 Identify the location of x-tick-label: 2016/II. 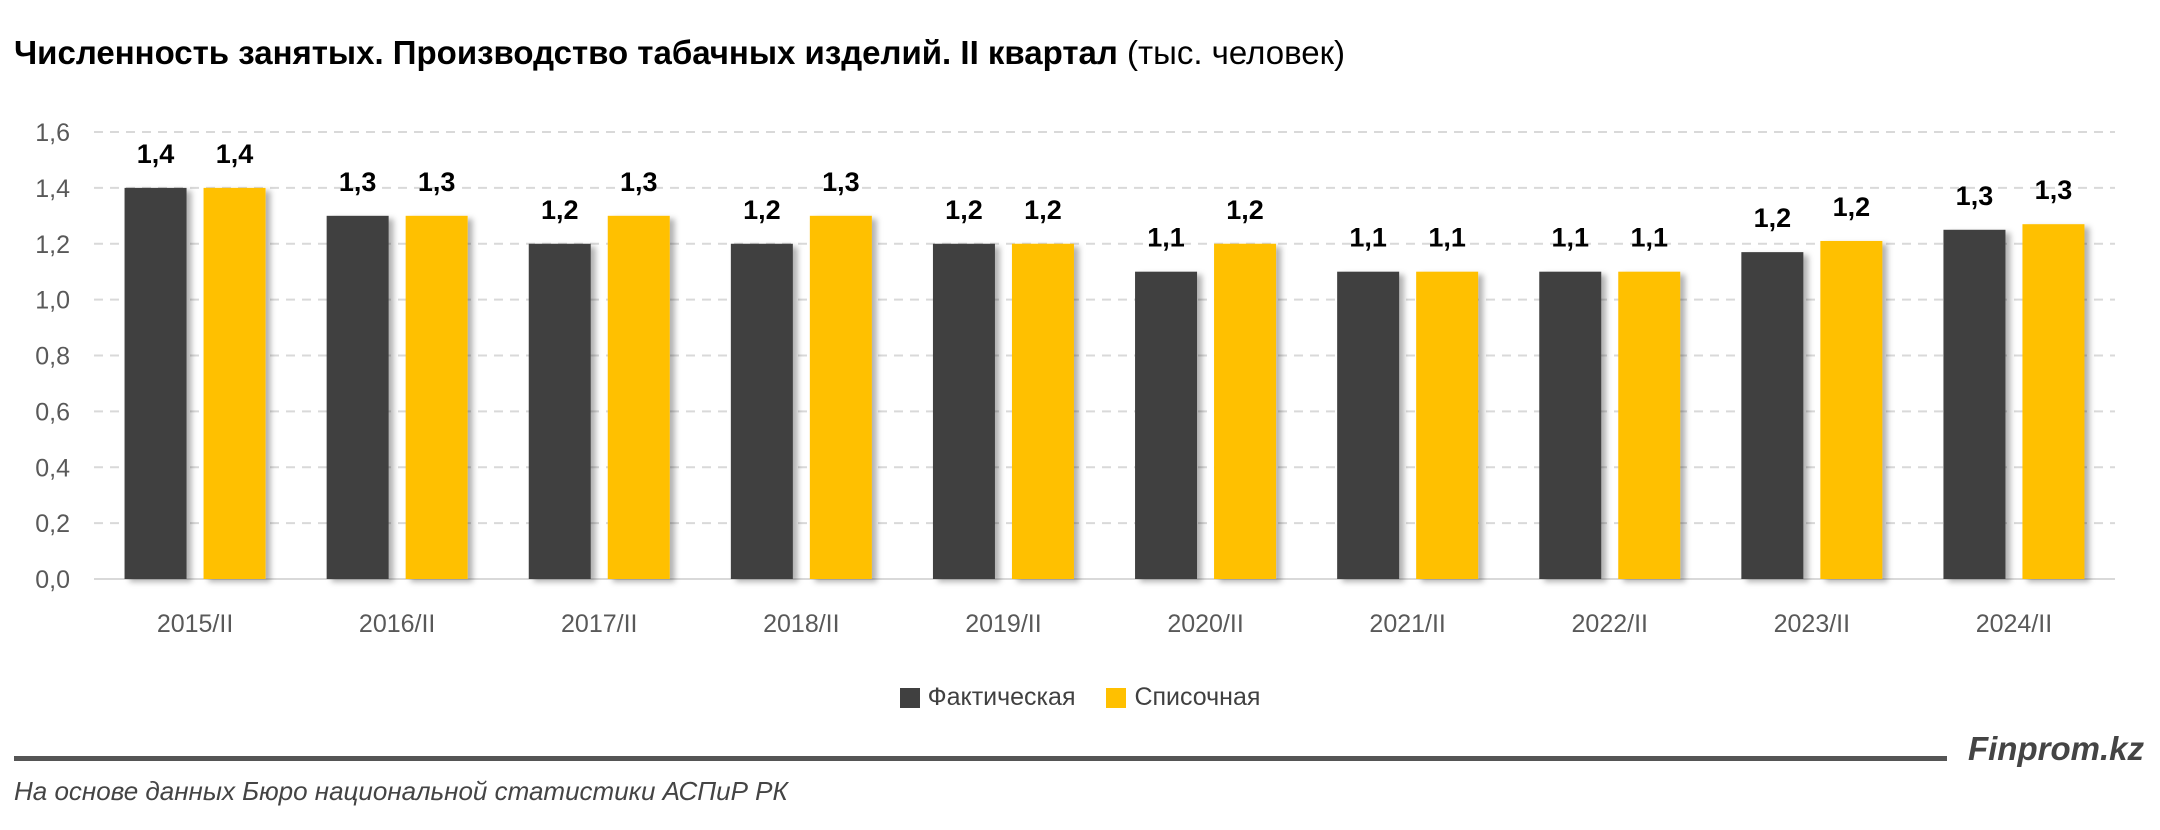
(397, 624).